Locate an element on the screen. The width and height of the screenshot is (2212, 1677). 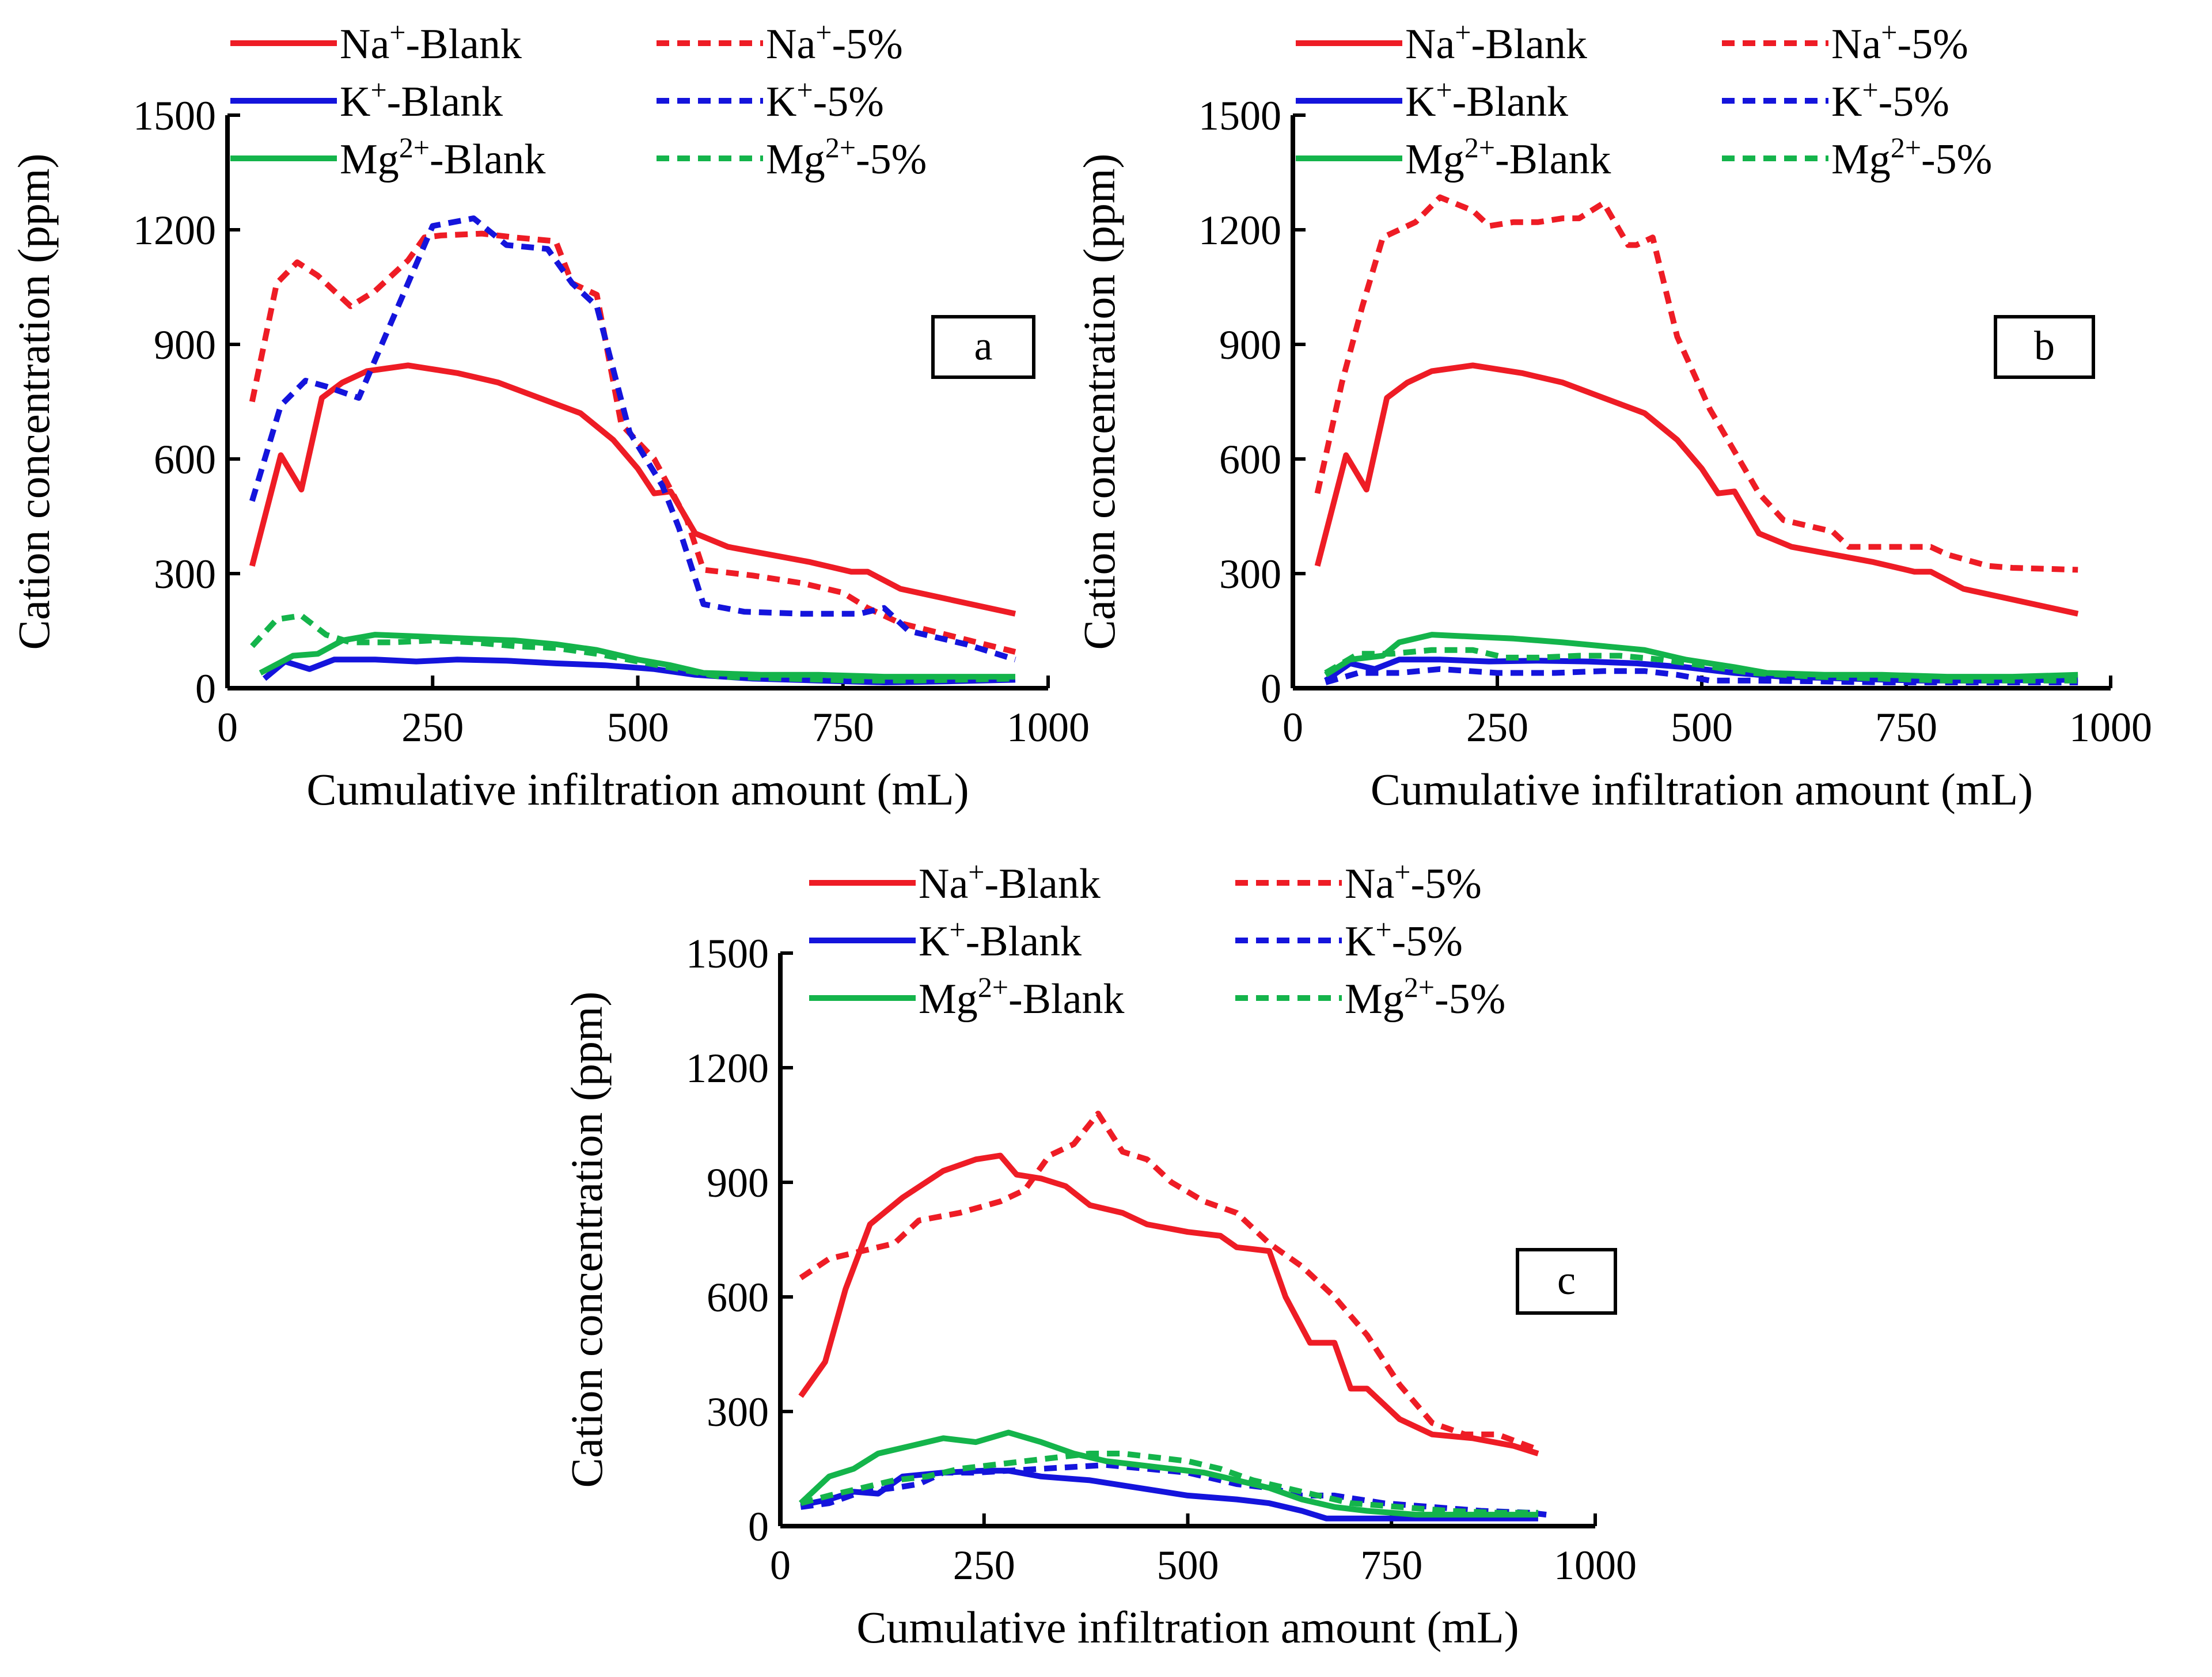
panel-label: a is located at coordinates (983, 346).